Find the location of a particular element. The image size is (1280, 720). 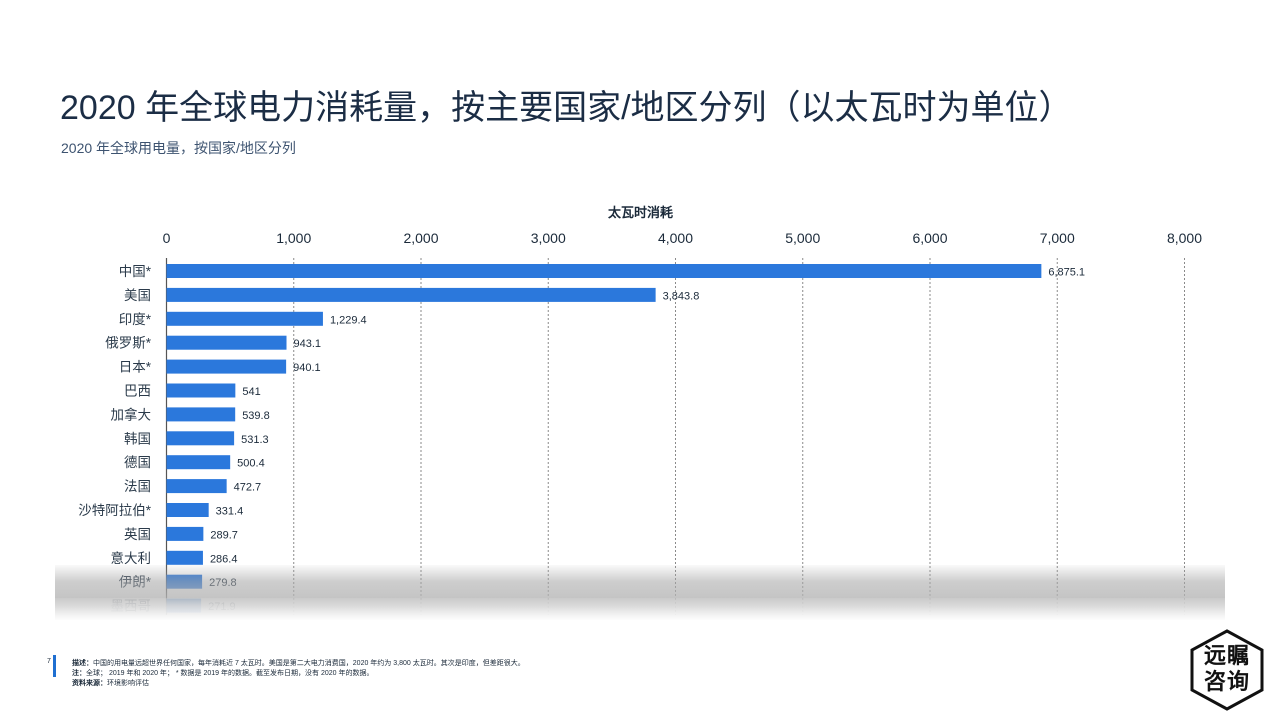

value-label: 531.3 is located at coordinates (255, 440).